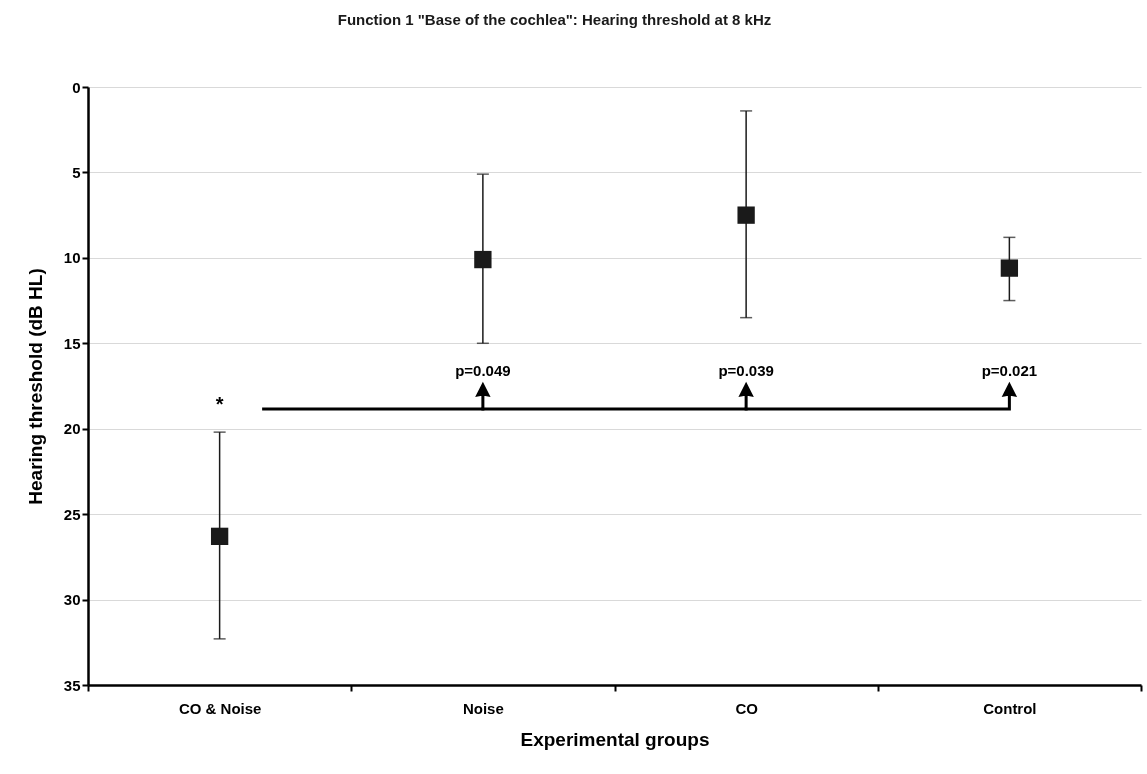  What do you see at coordinates (1009, 370) in the screenshot?
I see `annotation: p=0.021` at bounding box center [1009, 370].